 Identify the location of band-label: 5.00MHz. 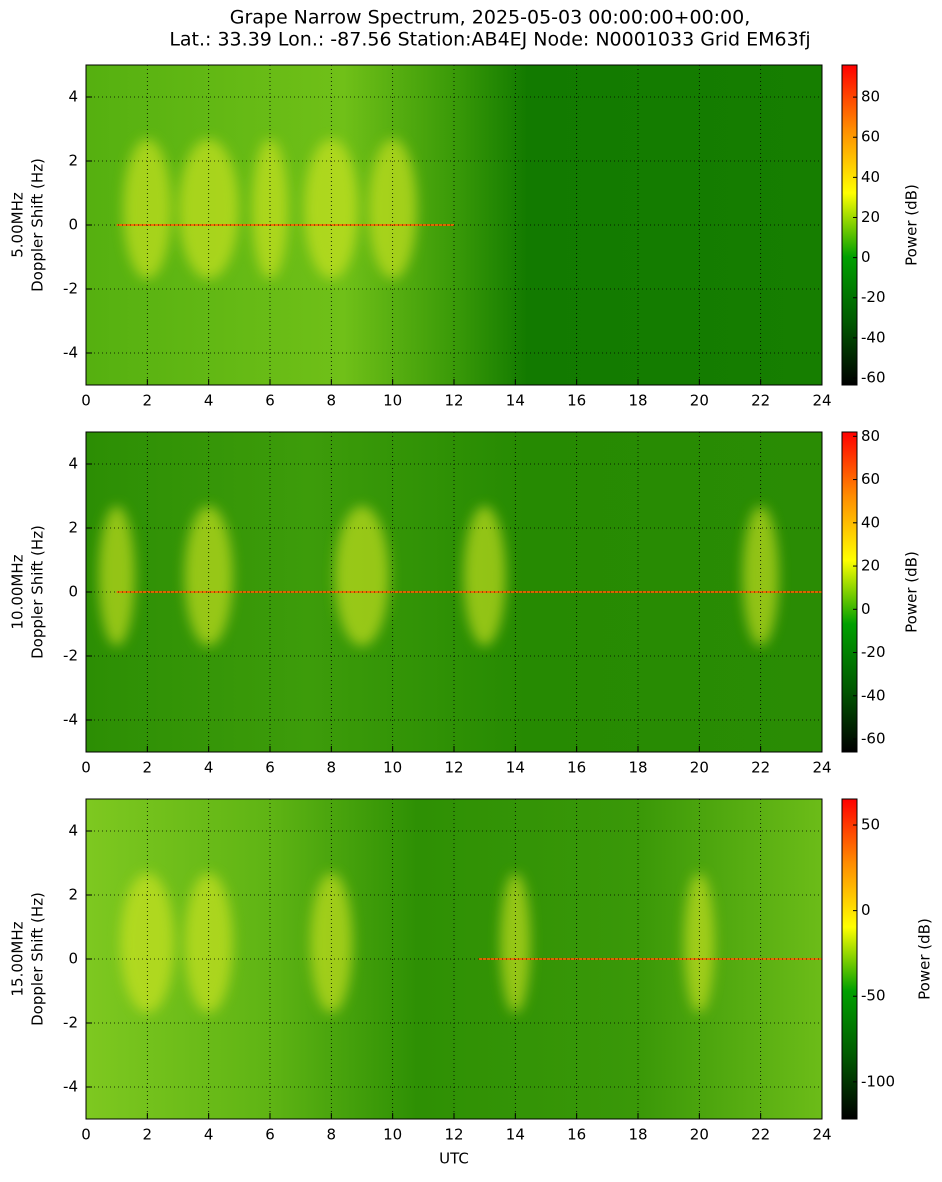
(18, 225).